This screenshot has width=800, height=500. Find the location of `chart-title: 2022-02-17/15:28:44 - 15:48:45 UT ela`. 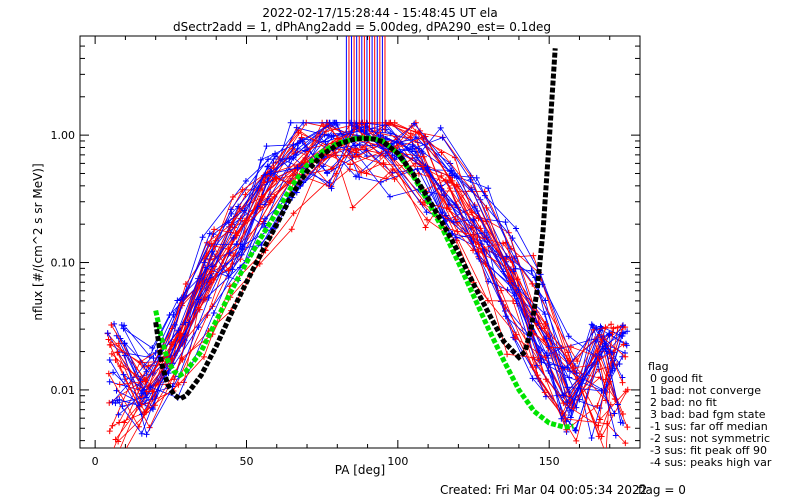

chart-title: 2022-02-17/15:28:44 - 15:48:45 UT ela is located at coordinates (379, 13).